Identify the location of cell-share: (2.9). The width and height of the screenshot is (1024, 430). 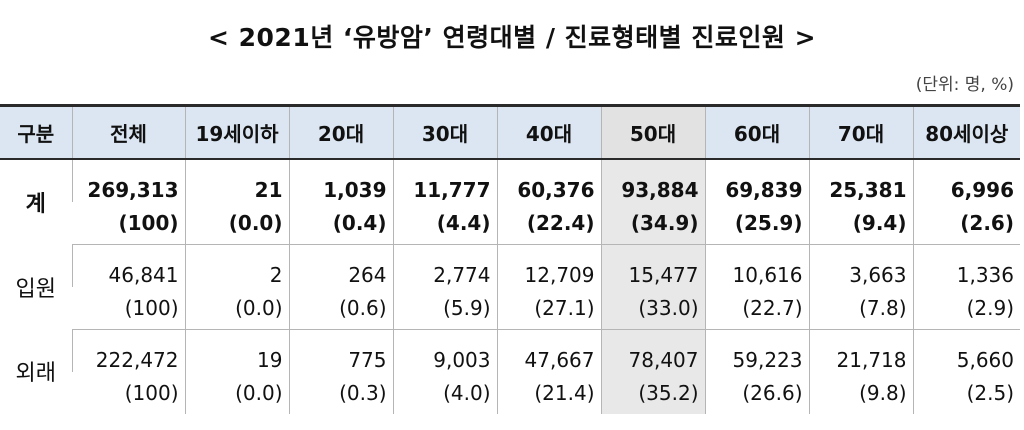
(966, 308).